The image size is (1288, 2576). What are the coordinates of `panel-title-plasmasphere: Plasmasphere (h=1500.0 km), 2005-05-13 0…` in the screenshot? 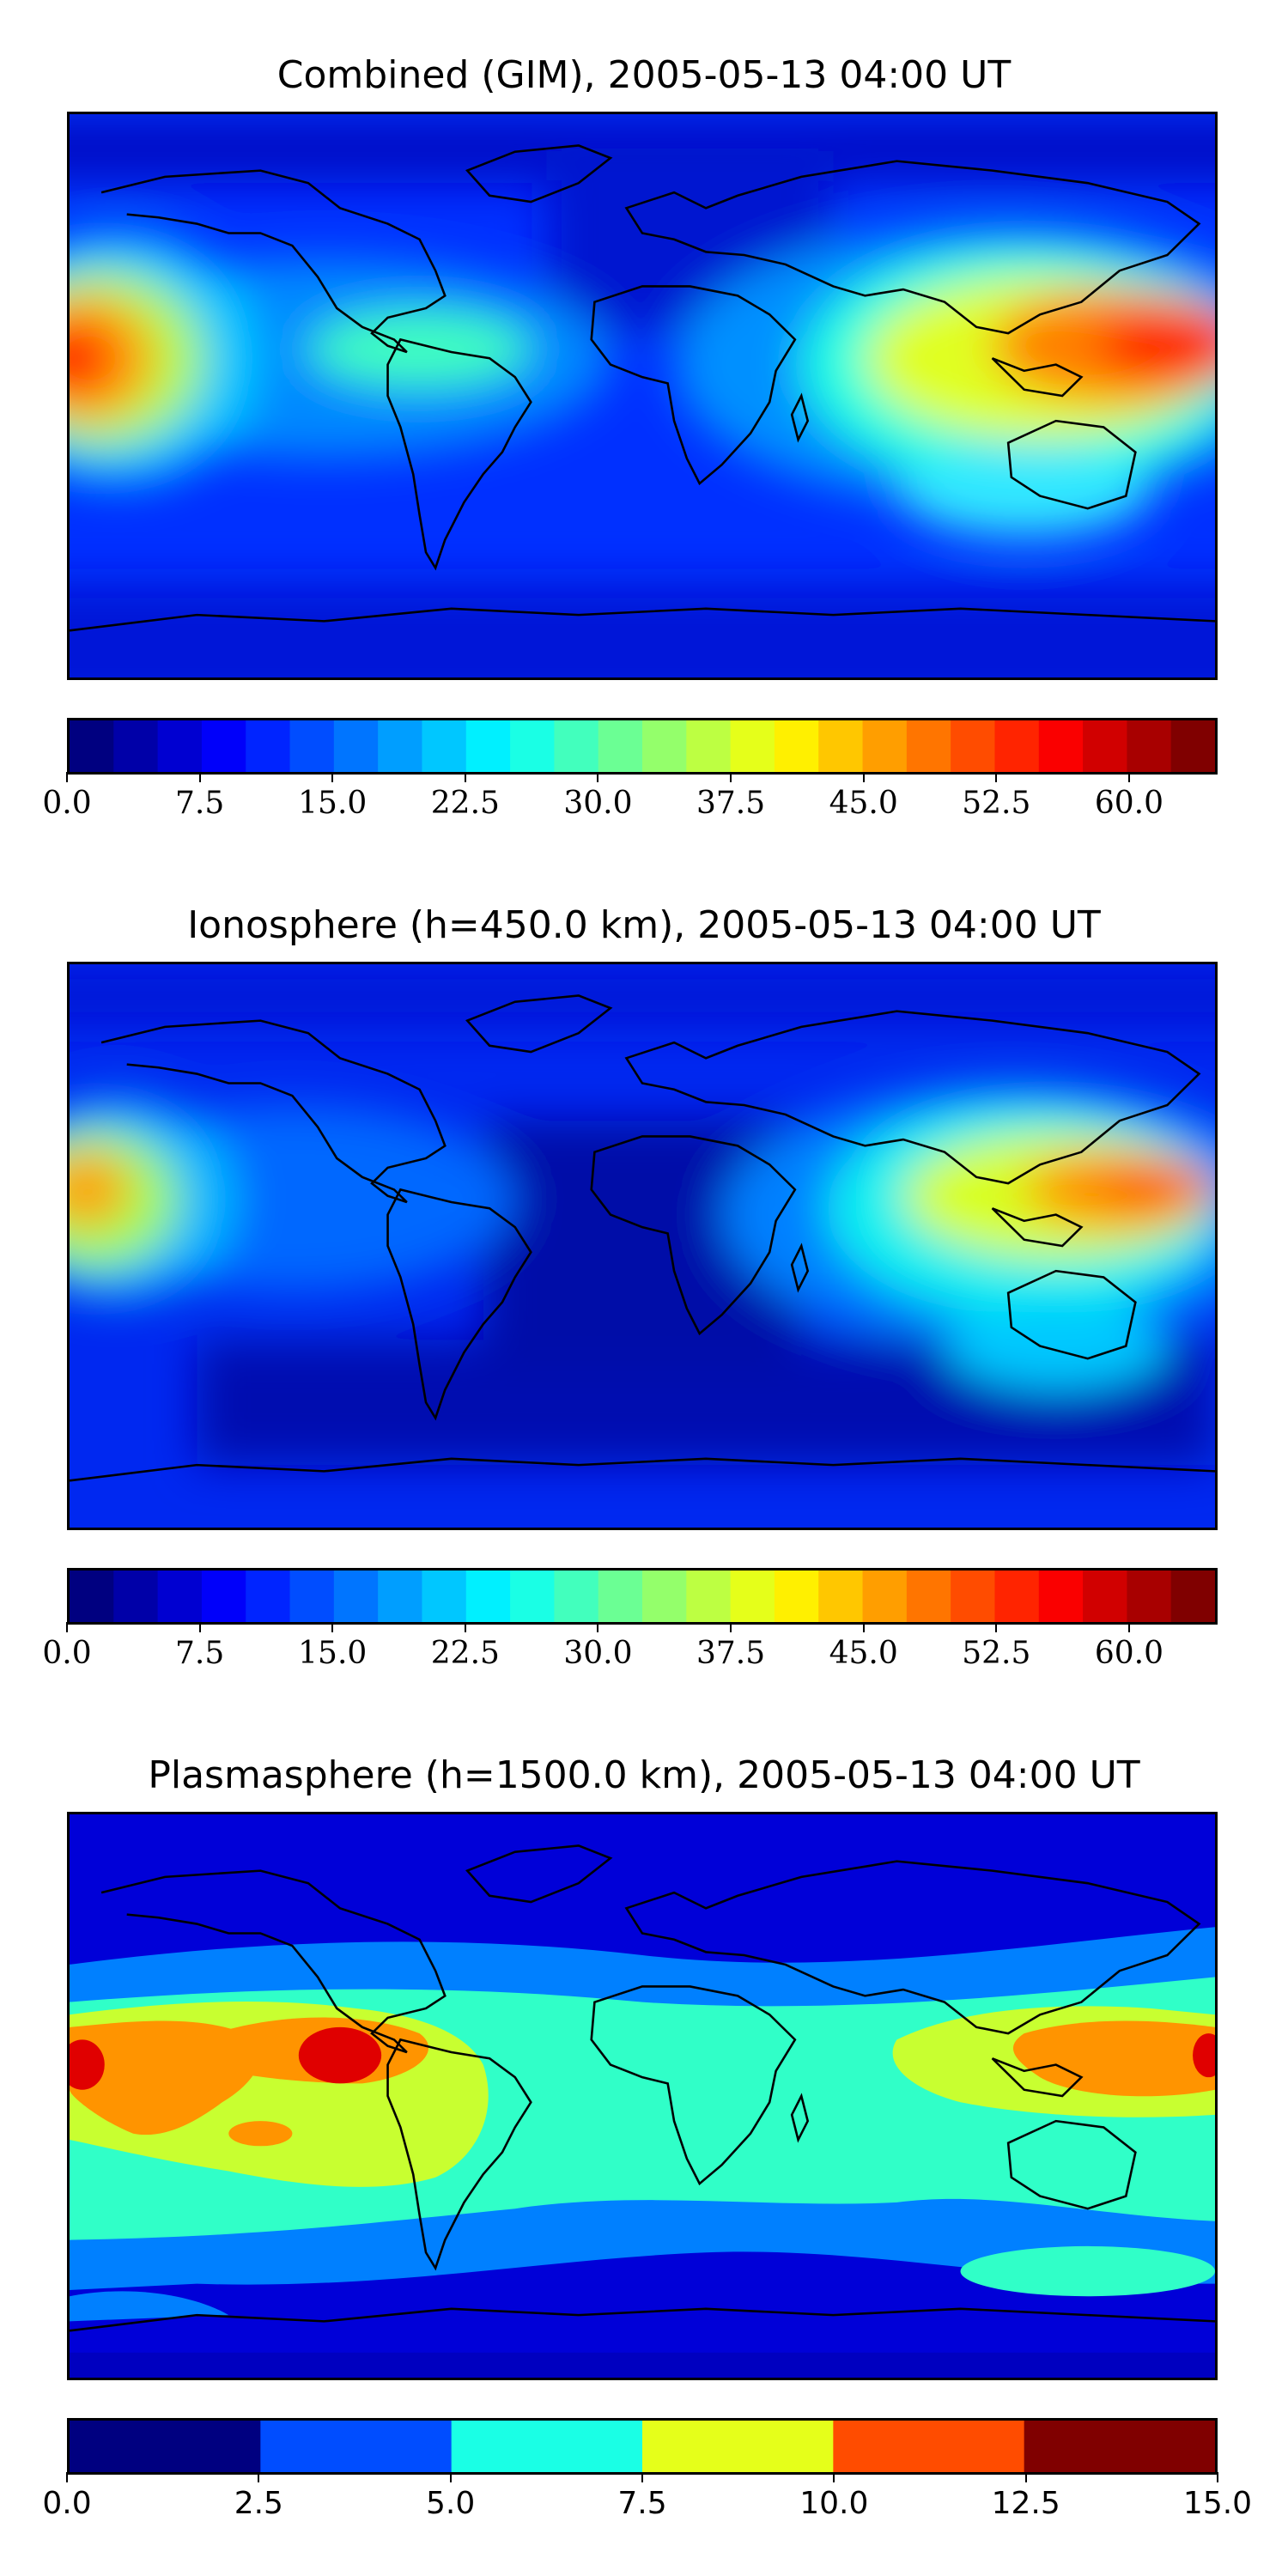 It's located at (644, 1775).